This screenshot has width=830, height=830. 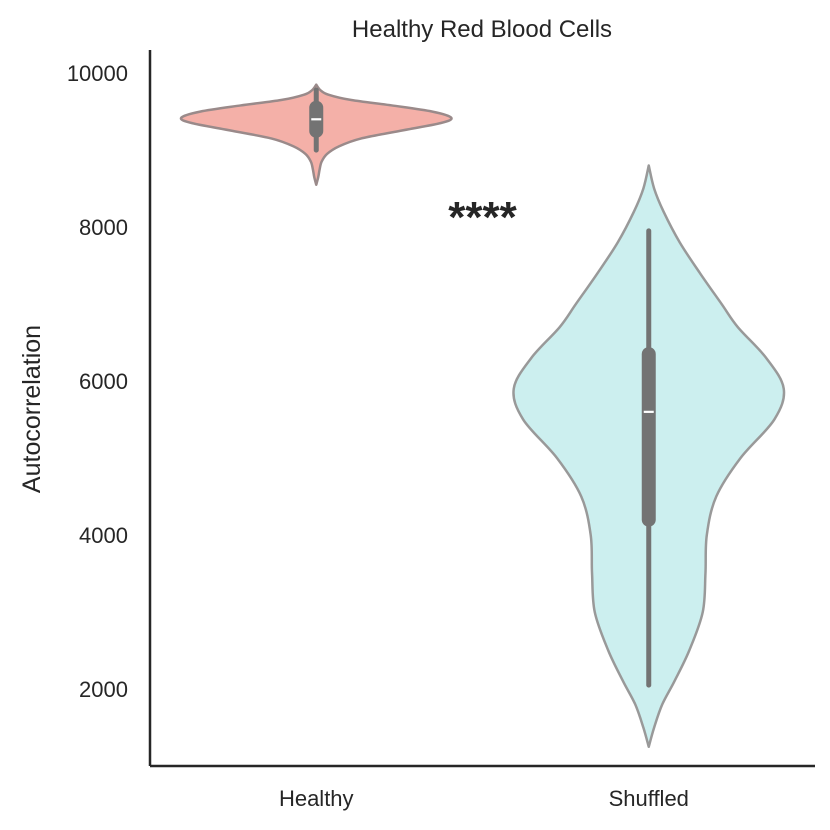 I want to click on x-ticks: Healthy Shuffled, so click(x=484, y=798).